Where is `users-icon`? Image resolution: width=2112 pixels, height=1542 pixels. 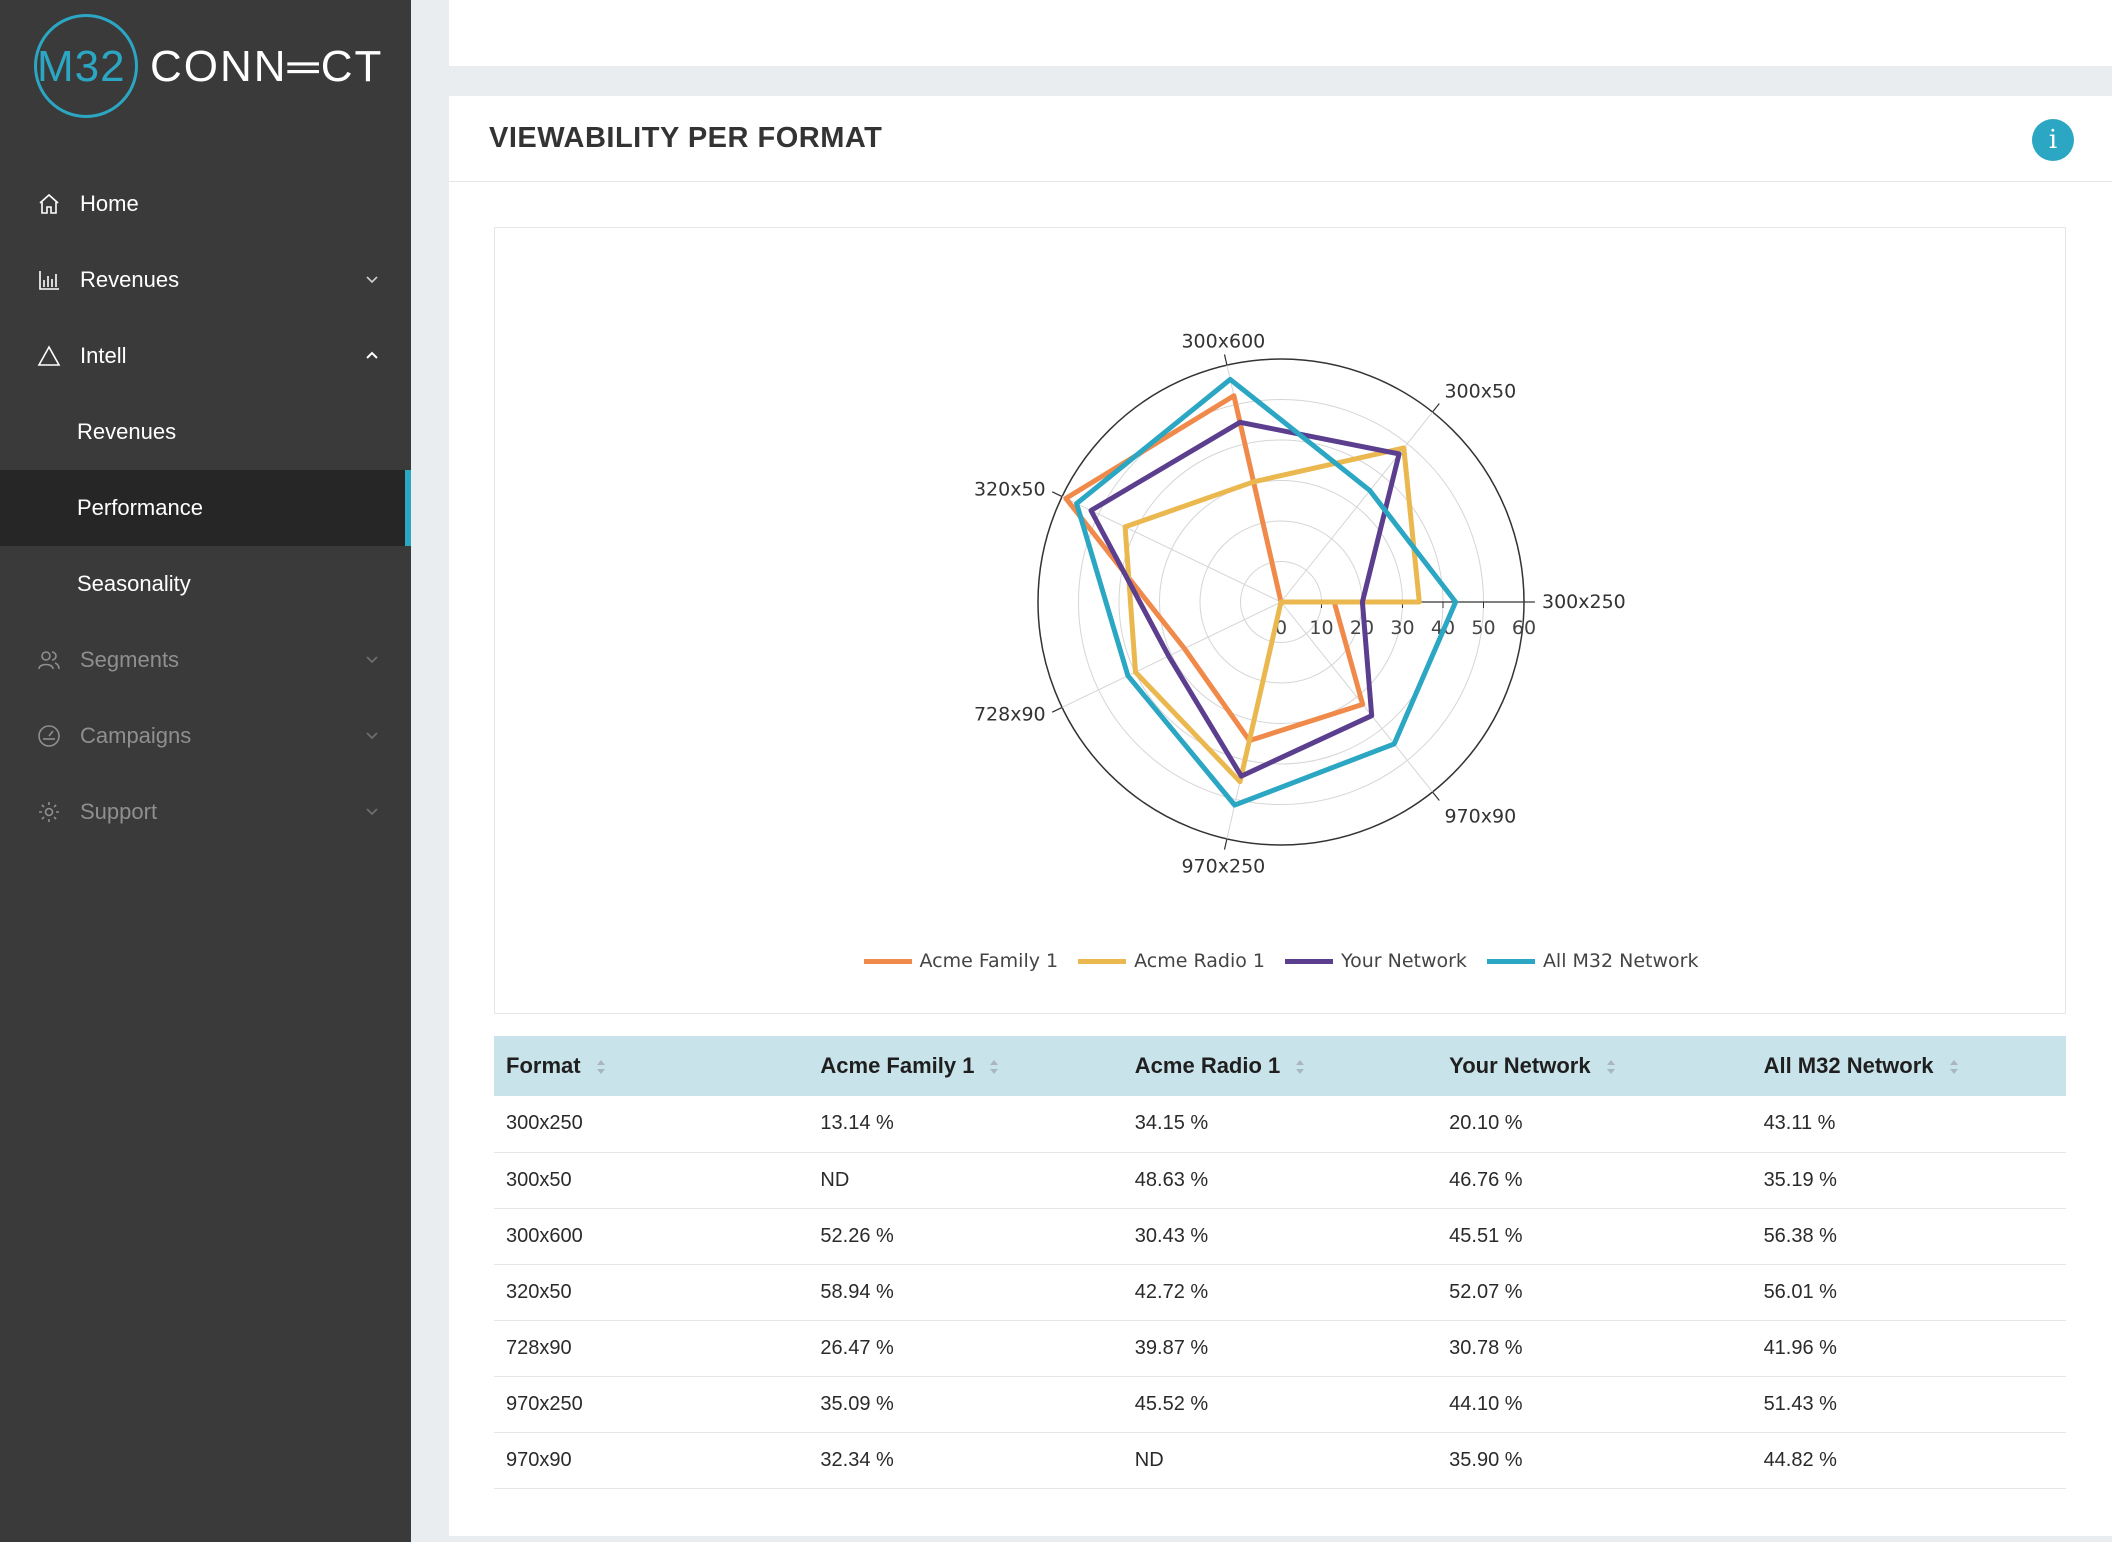
users-icon is located at coordinates (49, 660).